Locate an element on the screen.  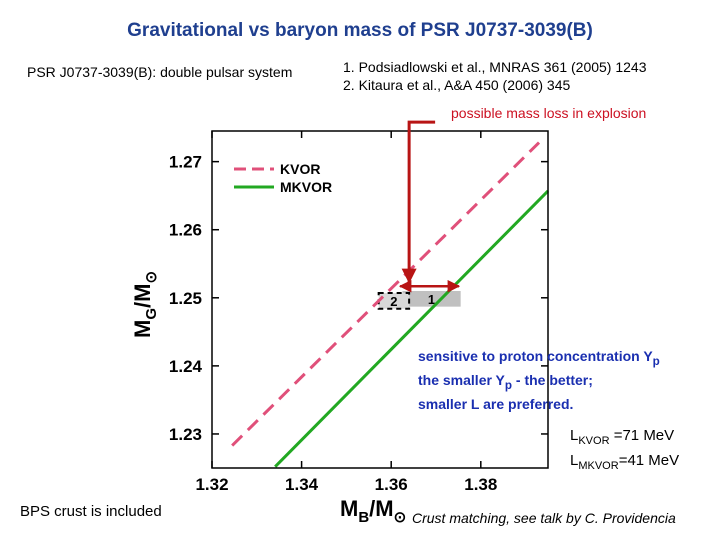
y-tick-label: 1.26 is located at coordinates (185, 230).